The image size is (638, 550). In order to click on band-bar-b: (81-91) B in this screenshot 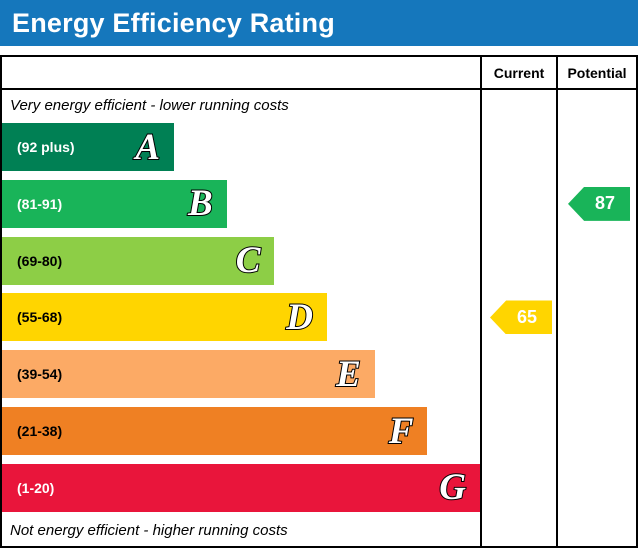, I will do `click(114, 203)`.